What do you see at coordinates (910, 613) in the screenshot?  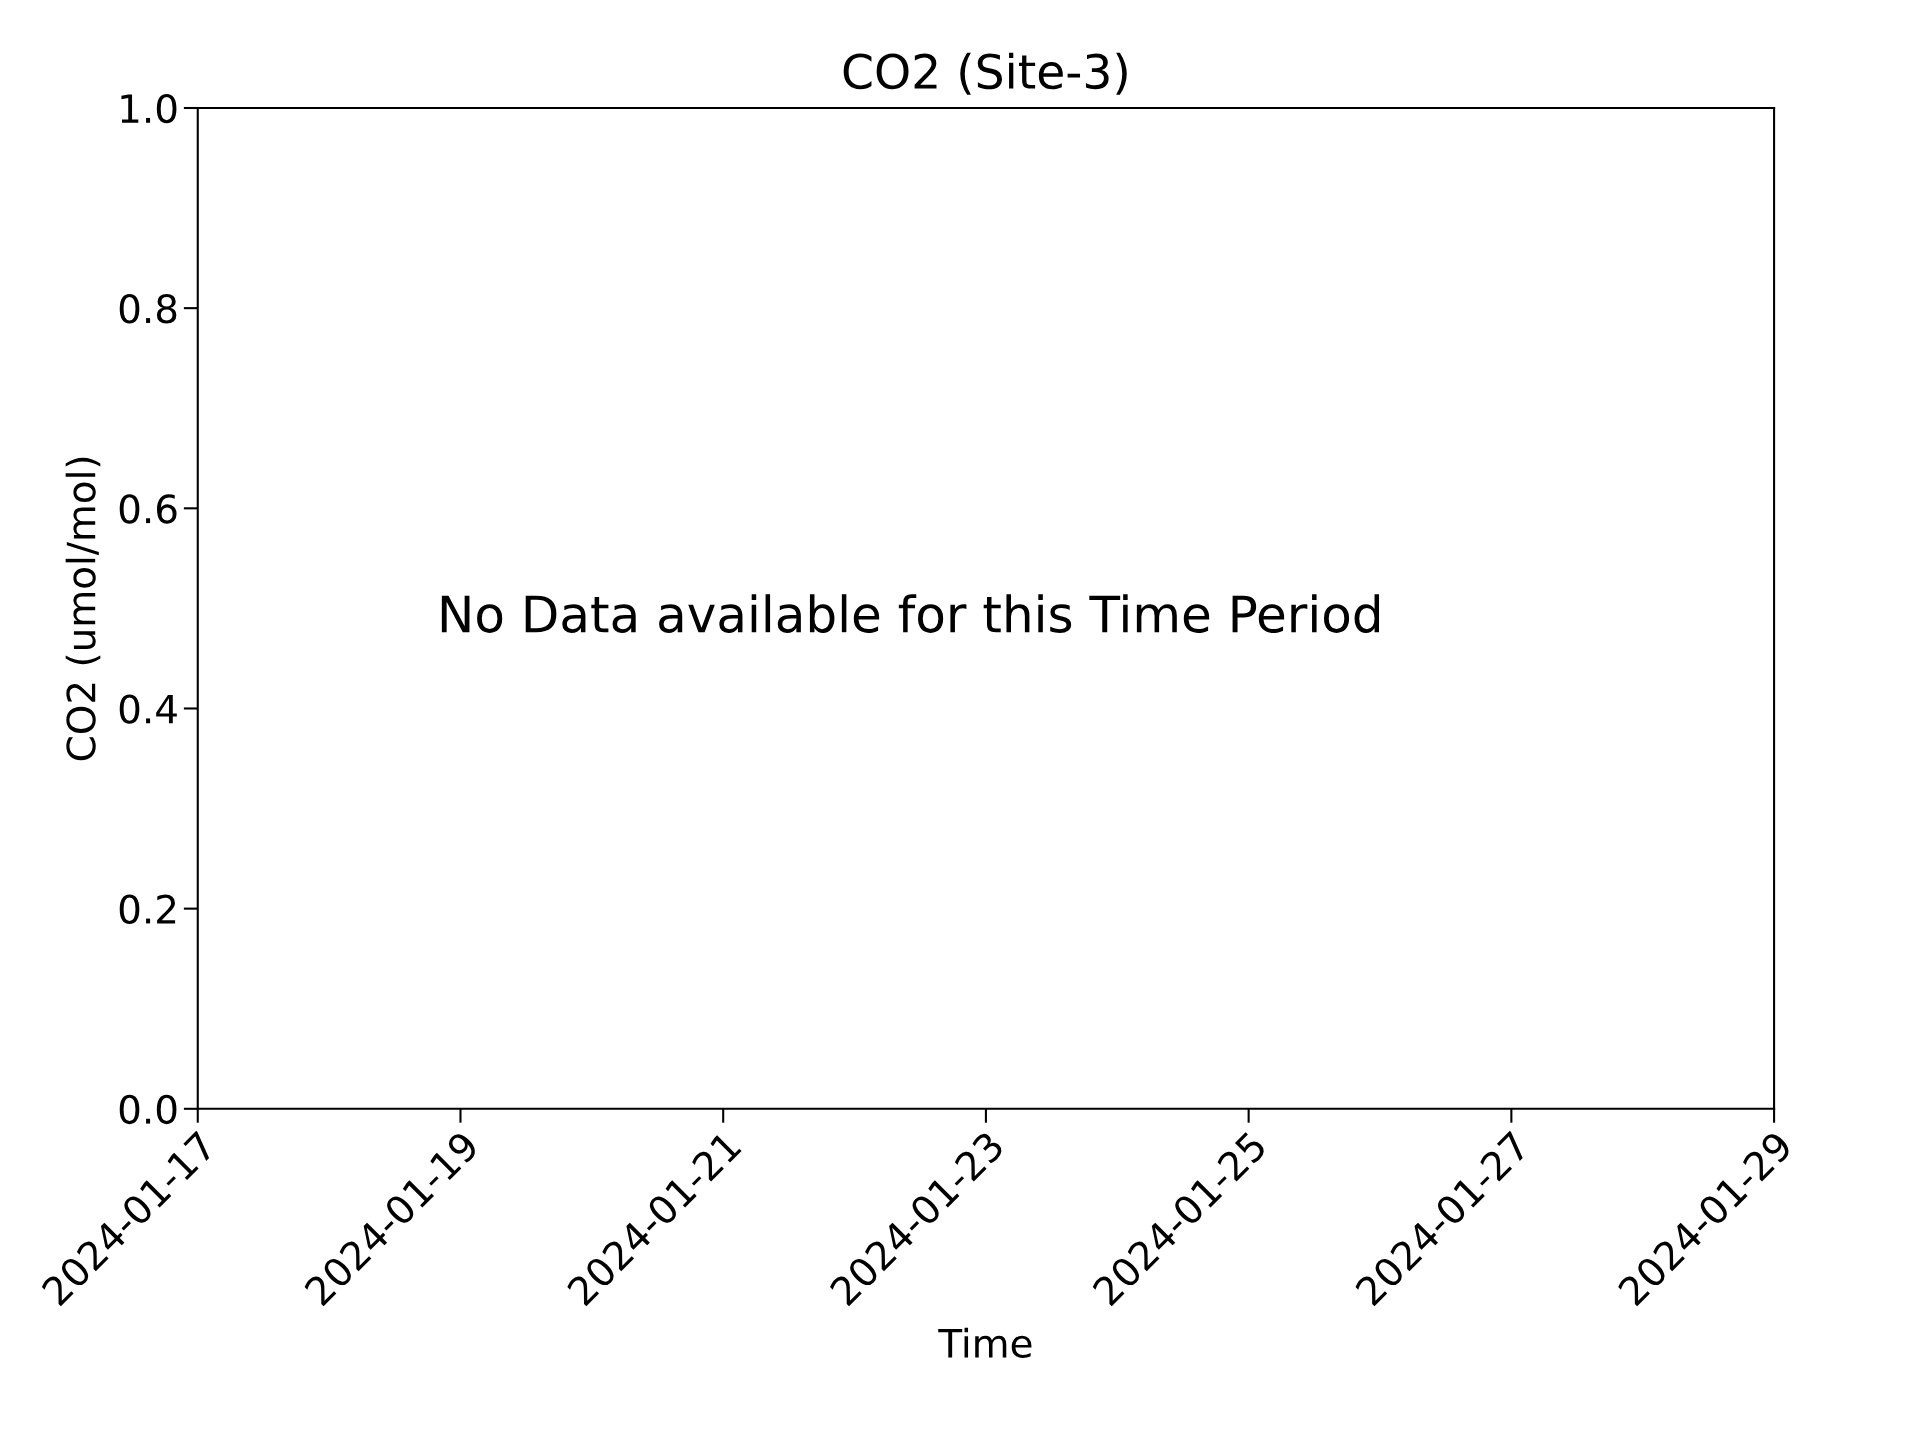 I see `annotation: No Data available for this Time Period` at bounding box center [910, 613].